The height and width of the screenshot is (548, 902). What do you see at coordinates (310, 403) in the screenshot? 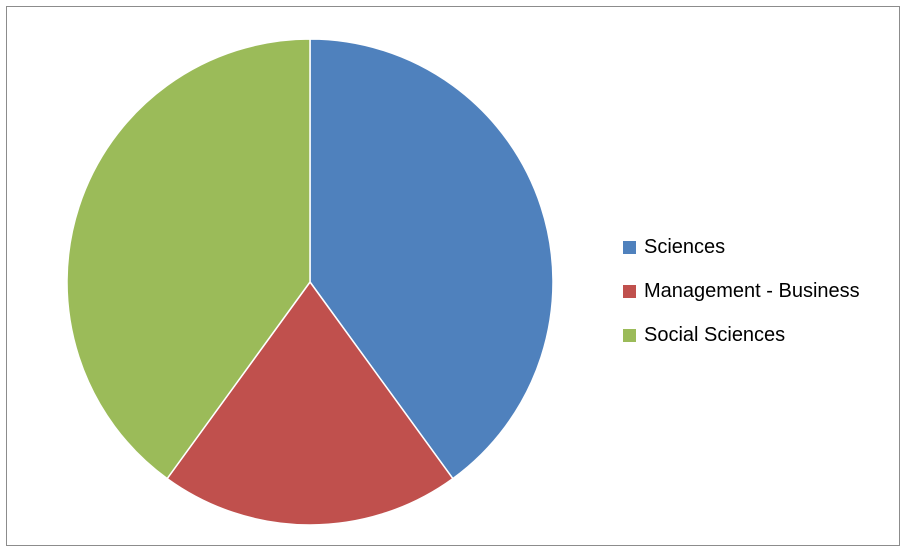
I see `pie-slice-management-business` at bounding box center [310, 403].